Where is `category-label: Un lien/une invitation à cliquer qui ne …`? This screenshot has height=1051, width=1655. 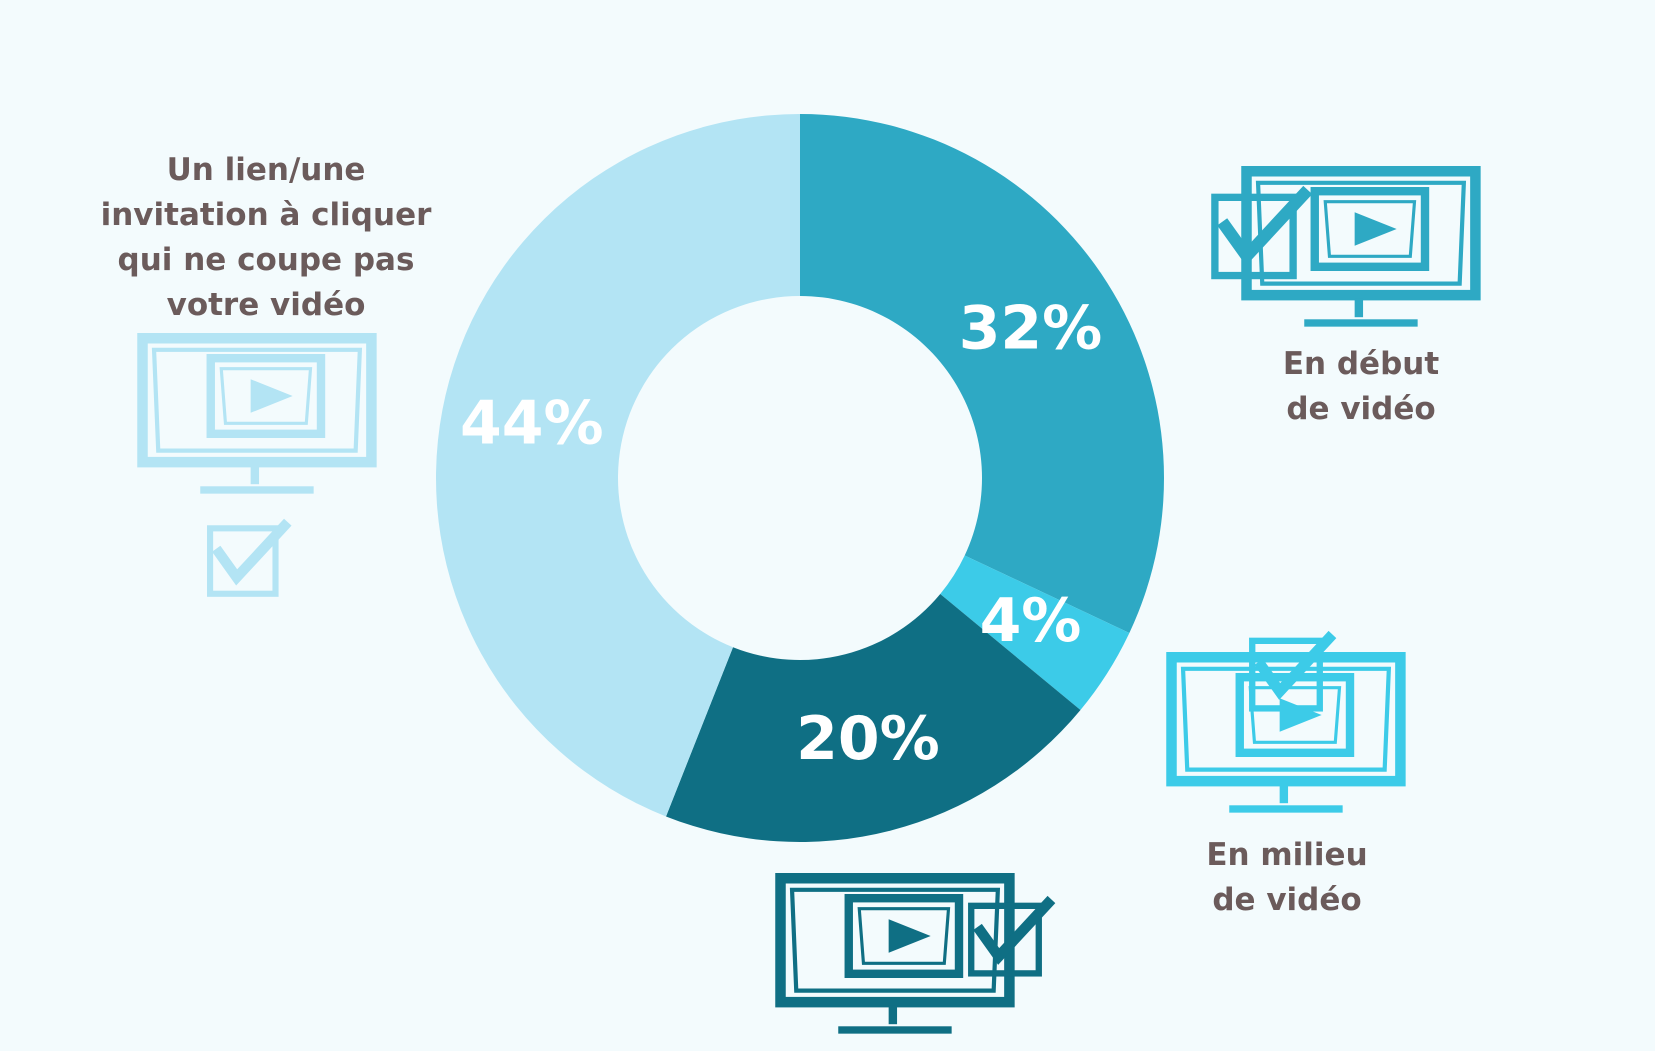 category-label: Un lien/une invitation à cliquer qui ne … is located at coordinates (266, 237).